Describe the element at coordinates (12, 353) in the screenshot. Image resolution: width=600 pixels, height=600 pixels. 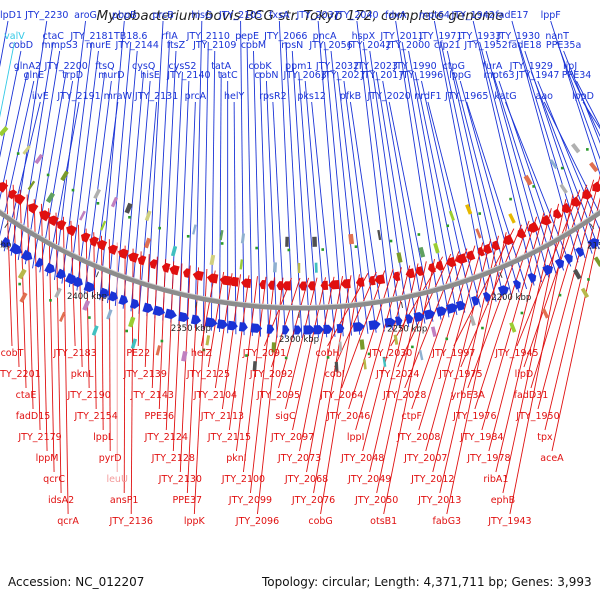
I see `reverse-gene-label: cobT` at that location.